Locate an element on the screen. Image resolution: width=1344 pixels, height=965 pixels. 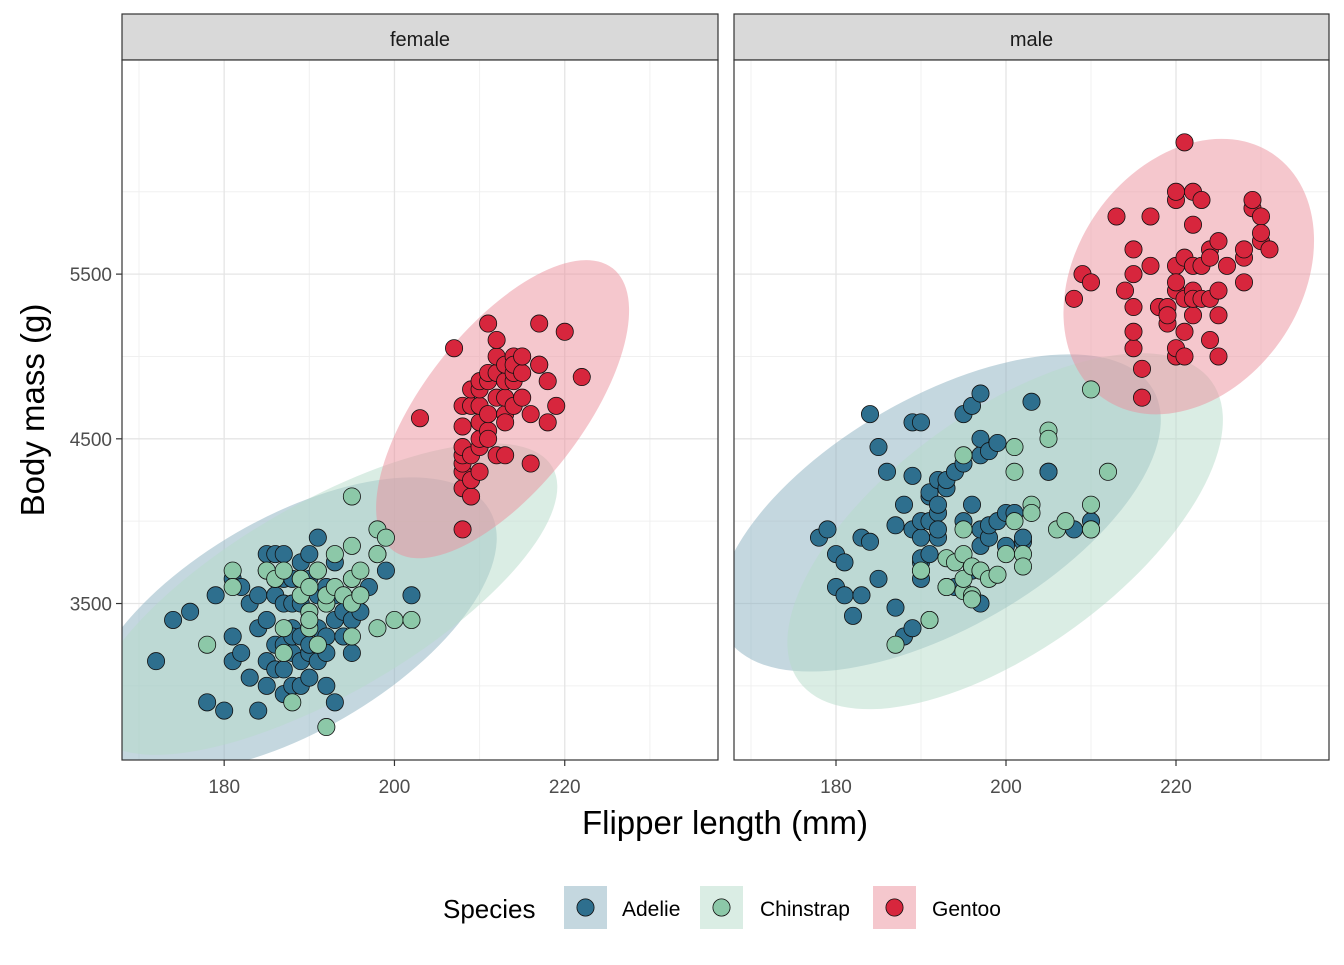
legend: Species Adelie Chinstrap Gentoo is located at coordinates (722, 907).